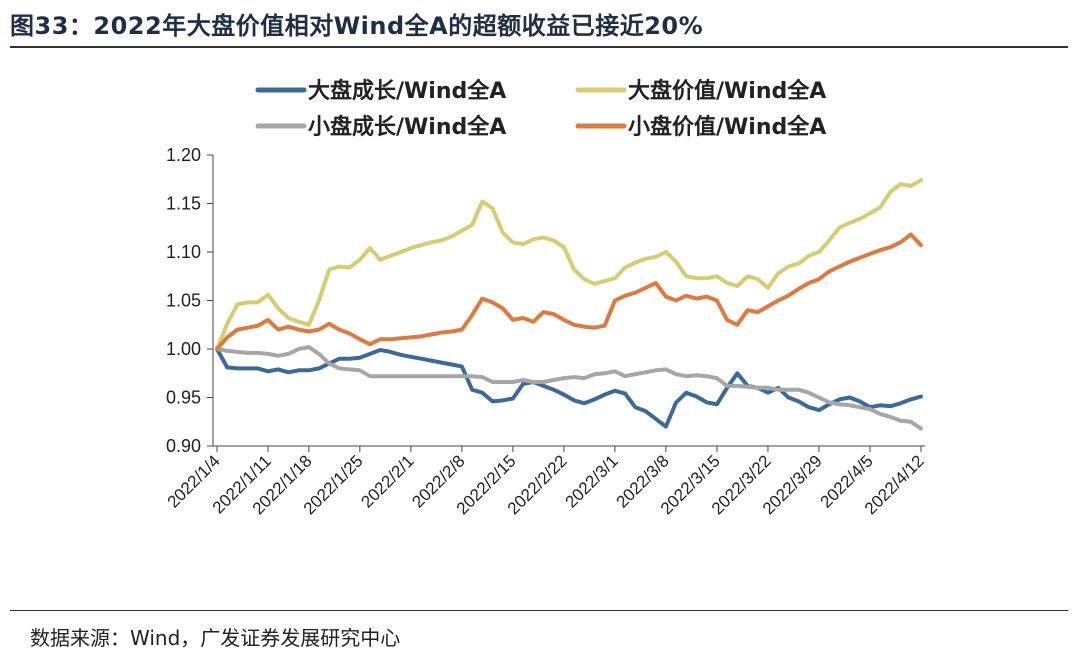 Image resolution: width=1080 pixels, height=662 pixels. Describe the element at coordinates (727, 127) in the screenshot. I see `legend-label-4: 小盘价值/Wind全A` at that location.